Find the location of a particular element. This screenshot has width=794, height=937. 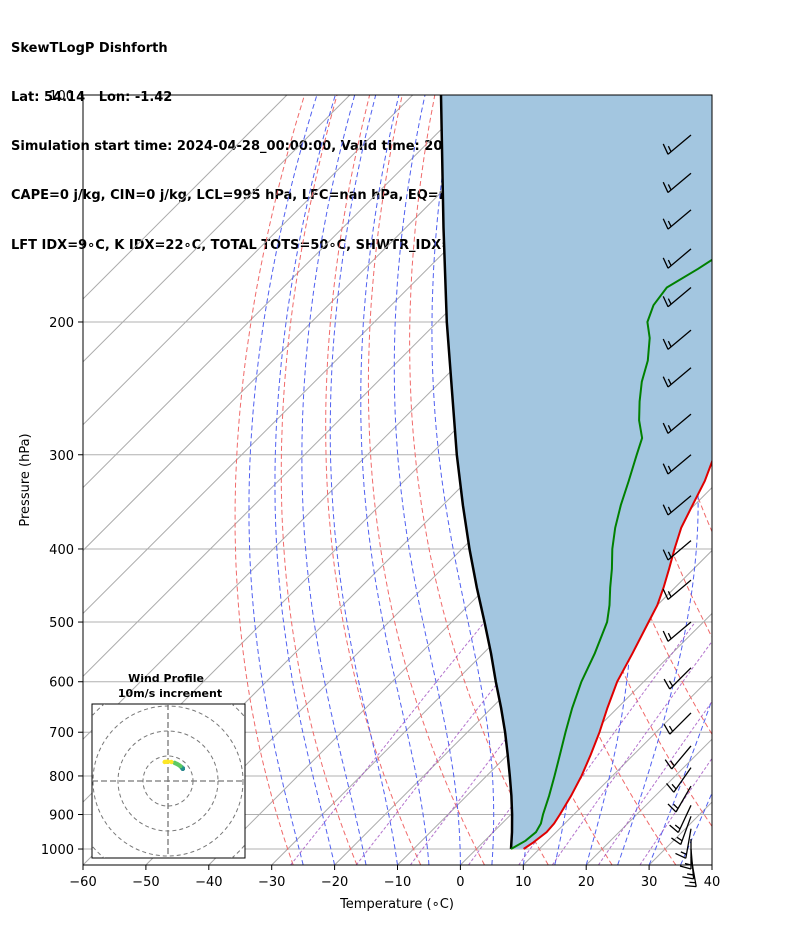

y-axis-label: Pressure (hPa) is located at coordinates (25, 479).